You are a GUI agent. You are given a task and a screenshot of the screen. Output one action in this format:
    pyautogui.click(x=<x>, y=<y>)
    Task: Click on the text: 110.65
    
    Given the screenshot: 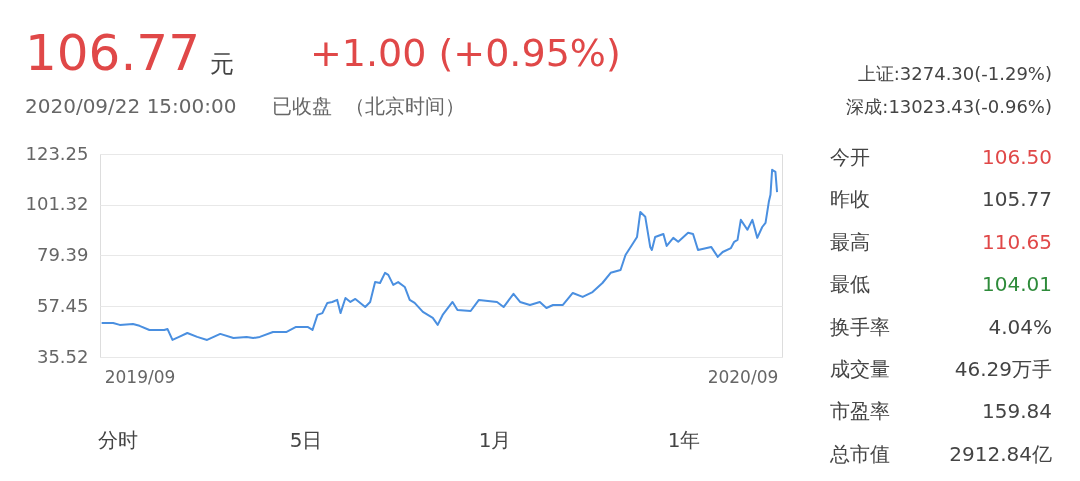 What is the action you would take?
    pyautogui.click(x=1017, y=241)
    